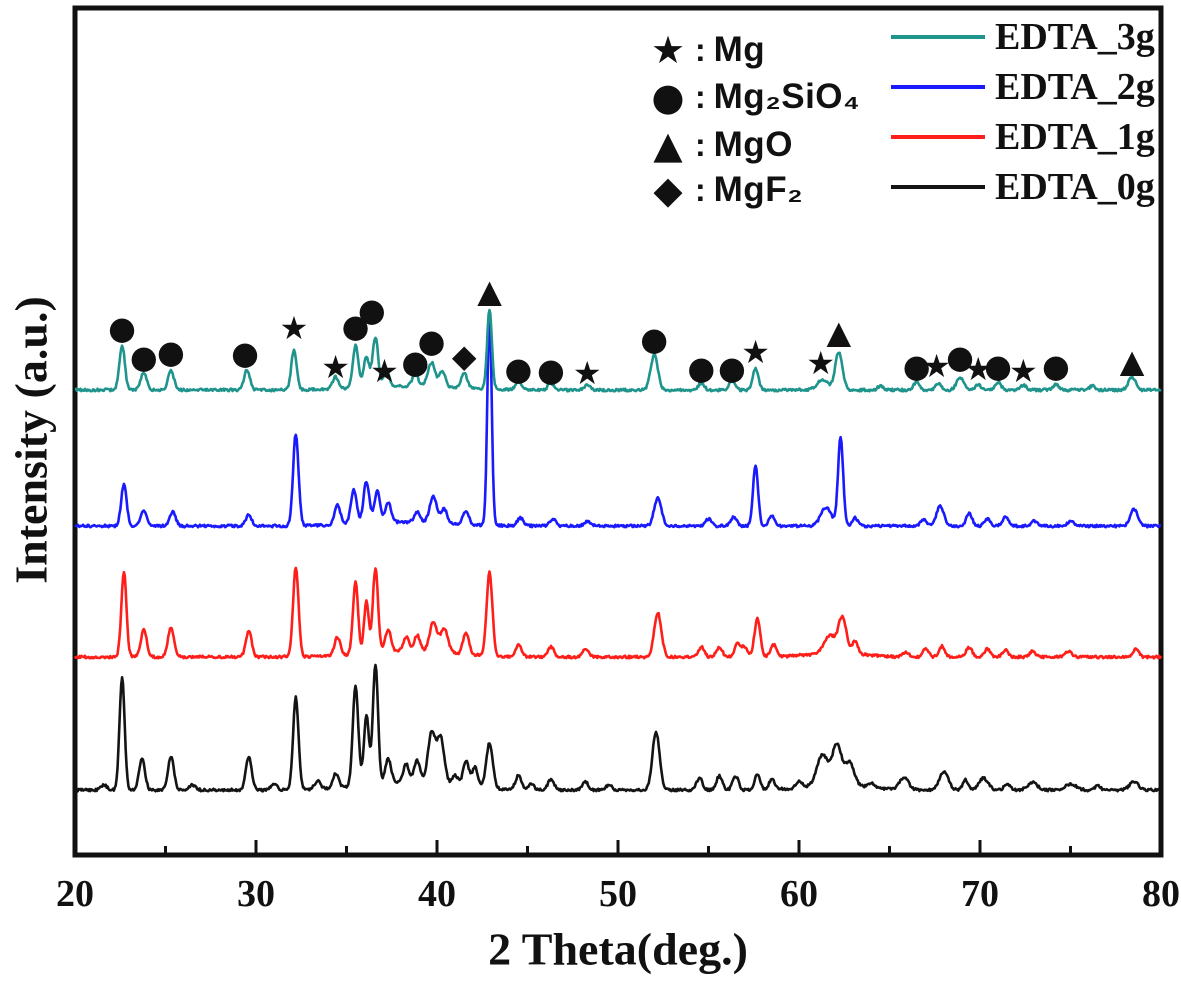  I want to click on marker-legend-label: MgF₂, so click(758, 189).